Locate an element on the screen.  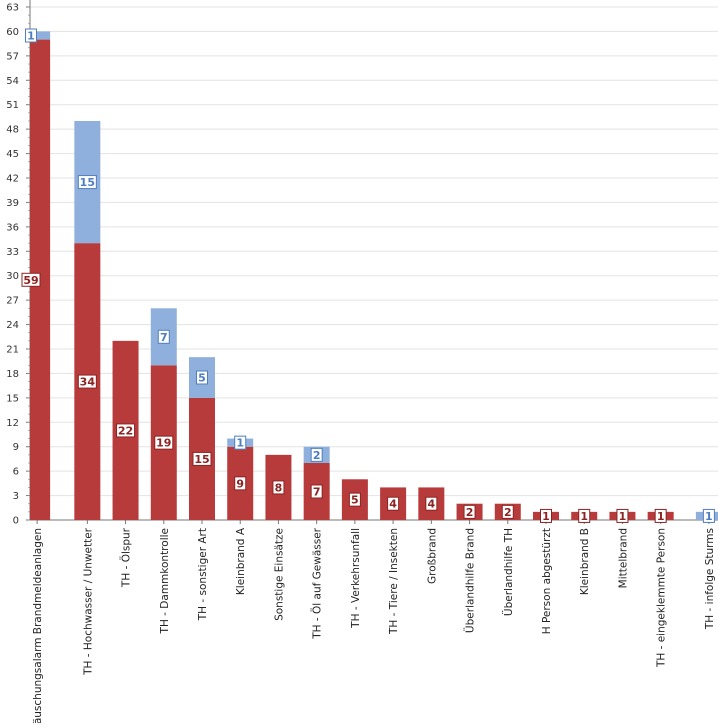
data-label: 34 is located at coordinates (88, 382).